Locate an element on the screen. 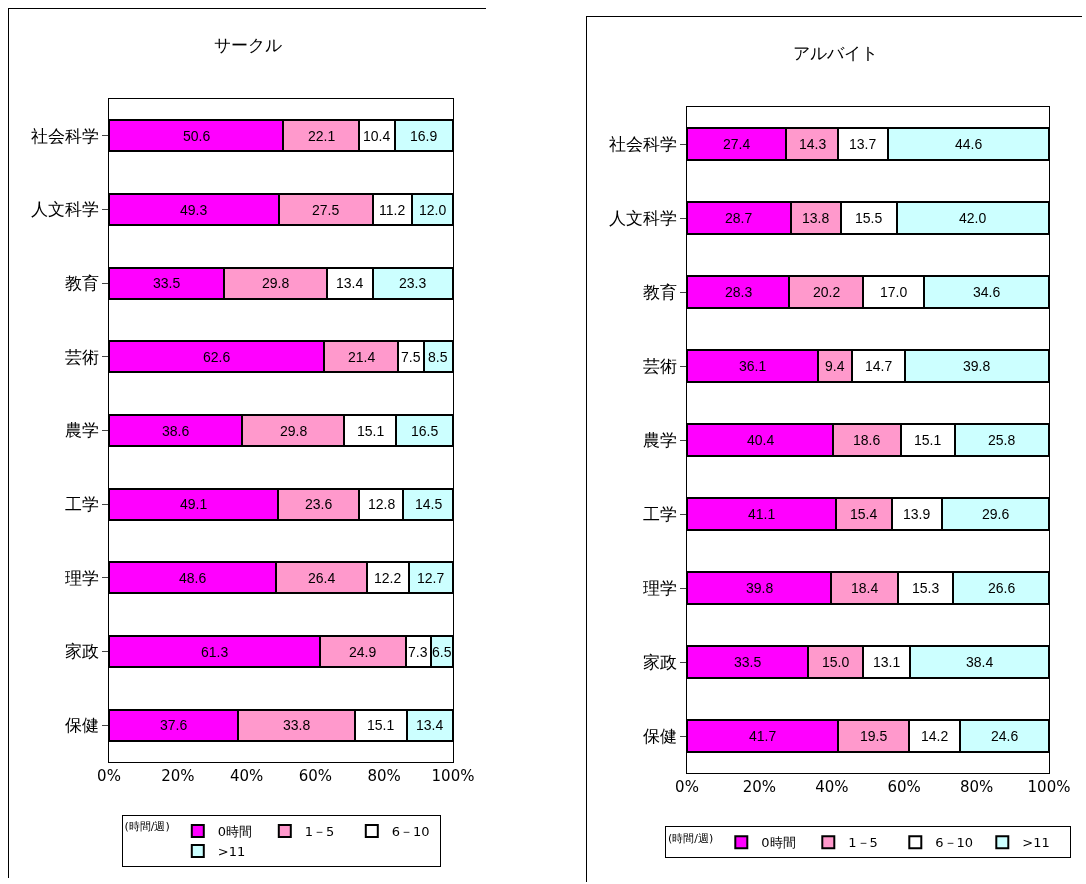  data-label: 42.0 is located at coordinates (973, 218).